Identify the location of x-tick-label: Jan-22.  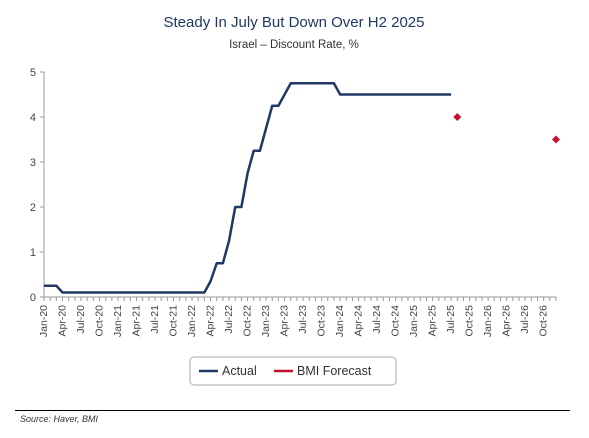
(192, 321).